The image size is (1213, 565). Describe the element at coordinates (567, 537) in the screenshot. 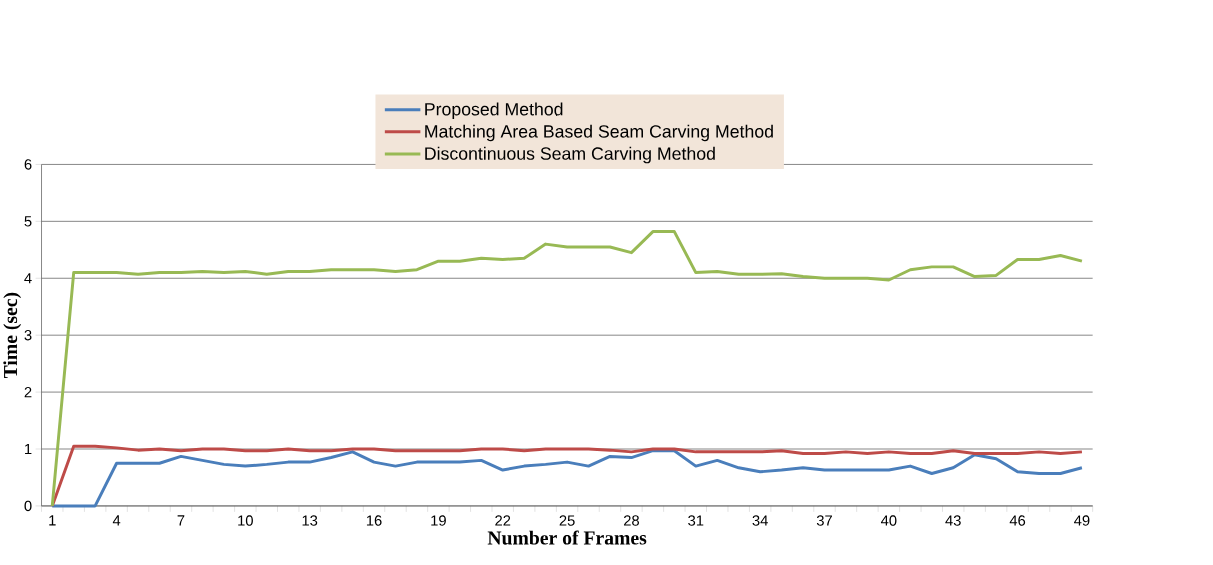

I see `x-axis-title: Number of Frames` at that location.